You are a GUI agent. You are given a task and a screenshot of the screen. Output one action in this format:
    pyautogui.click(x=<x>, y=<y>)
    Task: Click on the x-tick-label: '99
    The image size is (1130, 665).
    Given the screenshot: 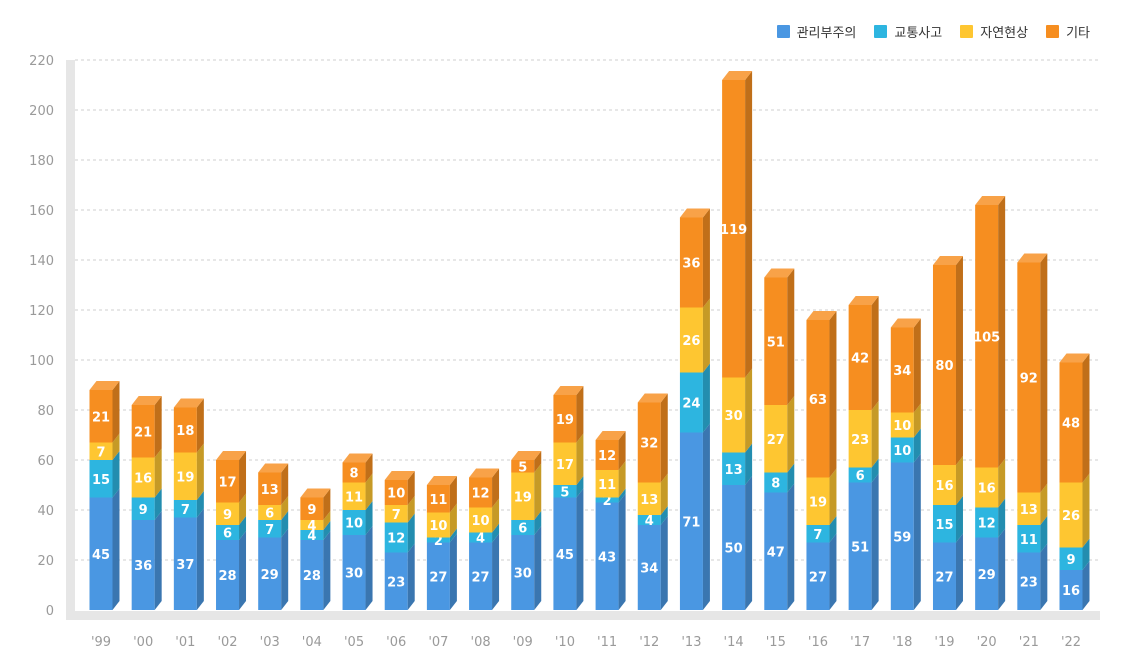 What is the action you would take?
    pyautogui.click(x=101, y=642)
    